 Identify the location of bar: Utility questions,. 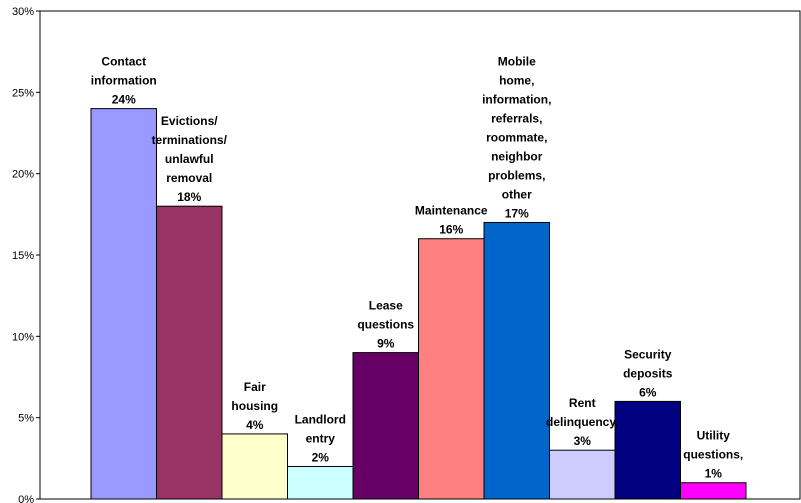
(713, 491).